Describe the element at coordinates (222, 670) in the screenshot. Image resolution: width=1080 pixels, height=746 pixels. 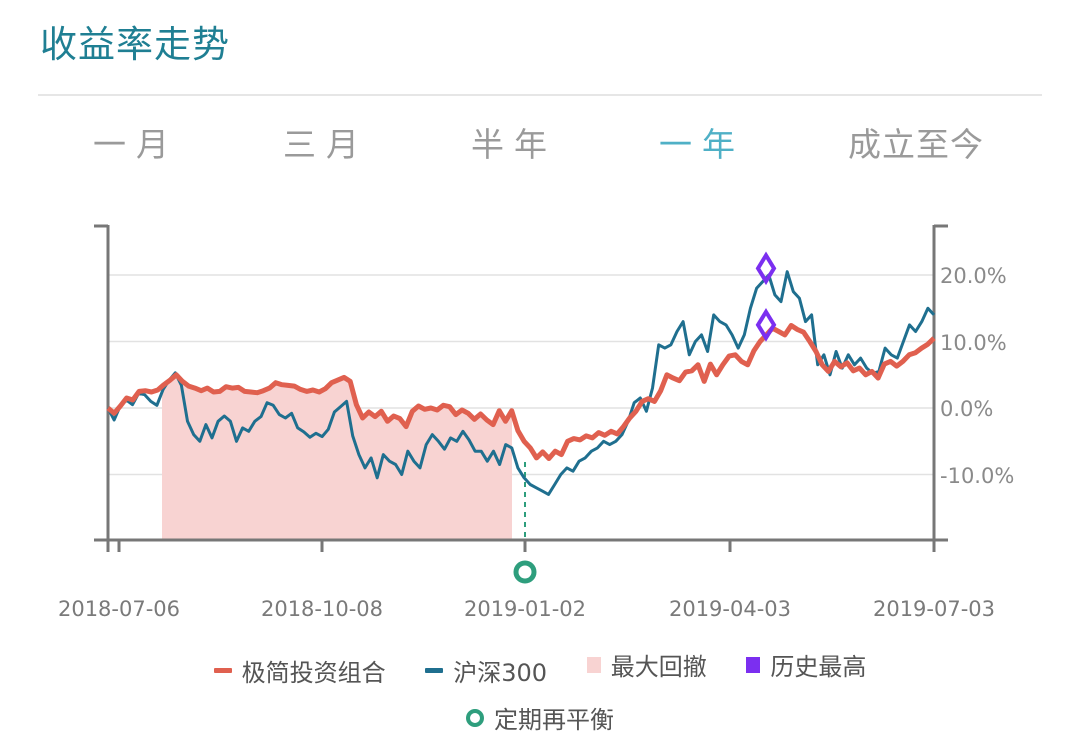
I see `portfolio-swatch-icon` at that location.